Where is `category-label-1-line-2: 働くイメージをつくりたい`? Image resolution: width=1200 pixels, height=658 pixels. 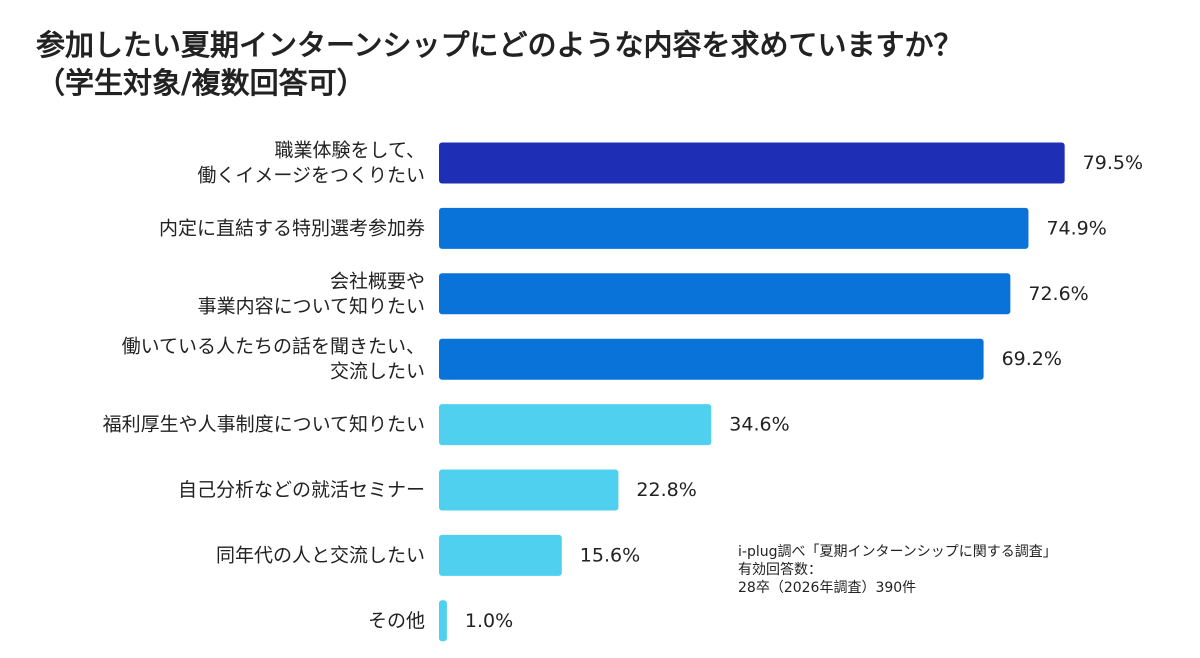
category-label-1-line-2: 働くイメージをつくりたい is located at coordinates (311, 176).